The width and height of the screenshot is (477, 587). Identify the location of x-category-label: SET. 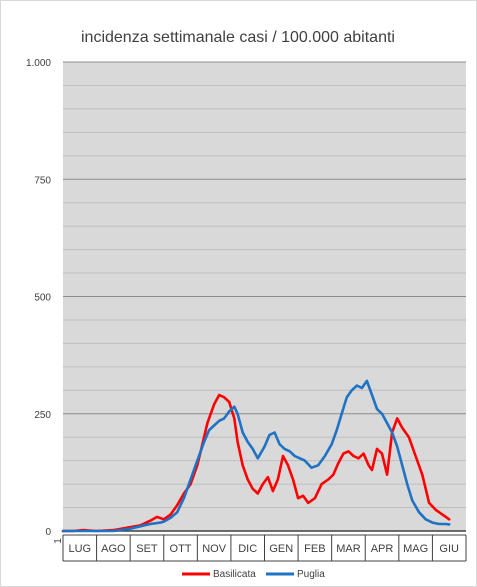
(147, 549).